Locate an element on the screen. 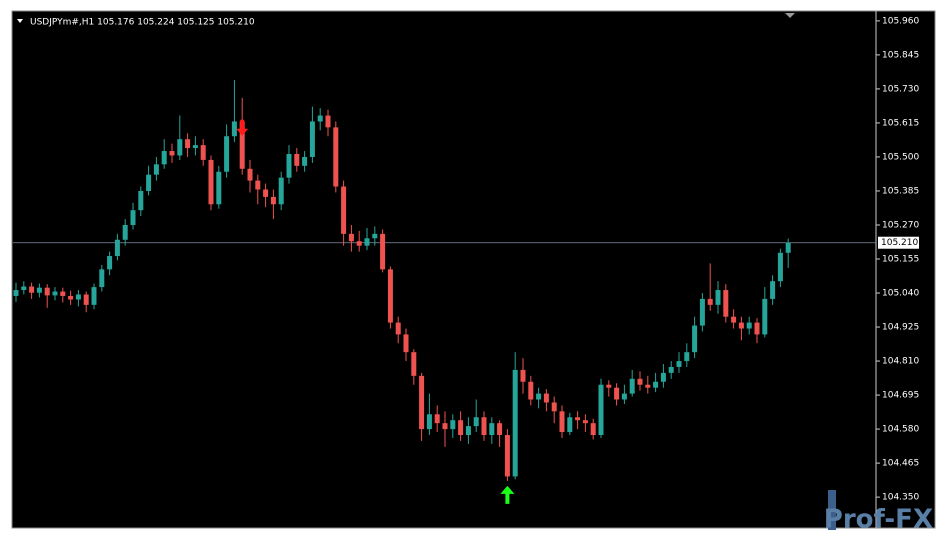 This screenshot has width=936, height=539. y-tick-label: 105.845 is located at coordinates (900, 55).